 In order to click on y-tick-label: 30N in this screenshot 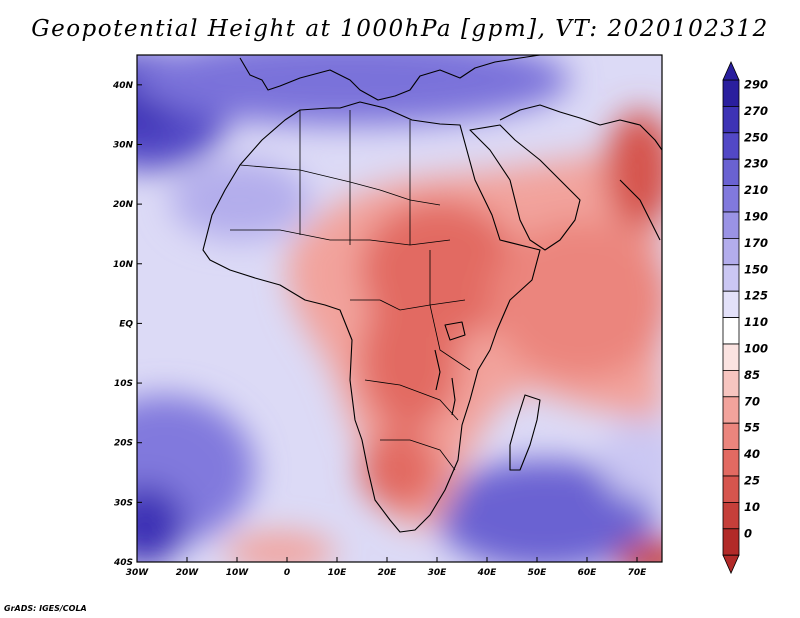, I will do `click(123, 145)`.